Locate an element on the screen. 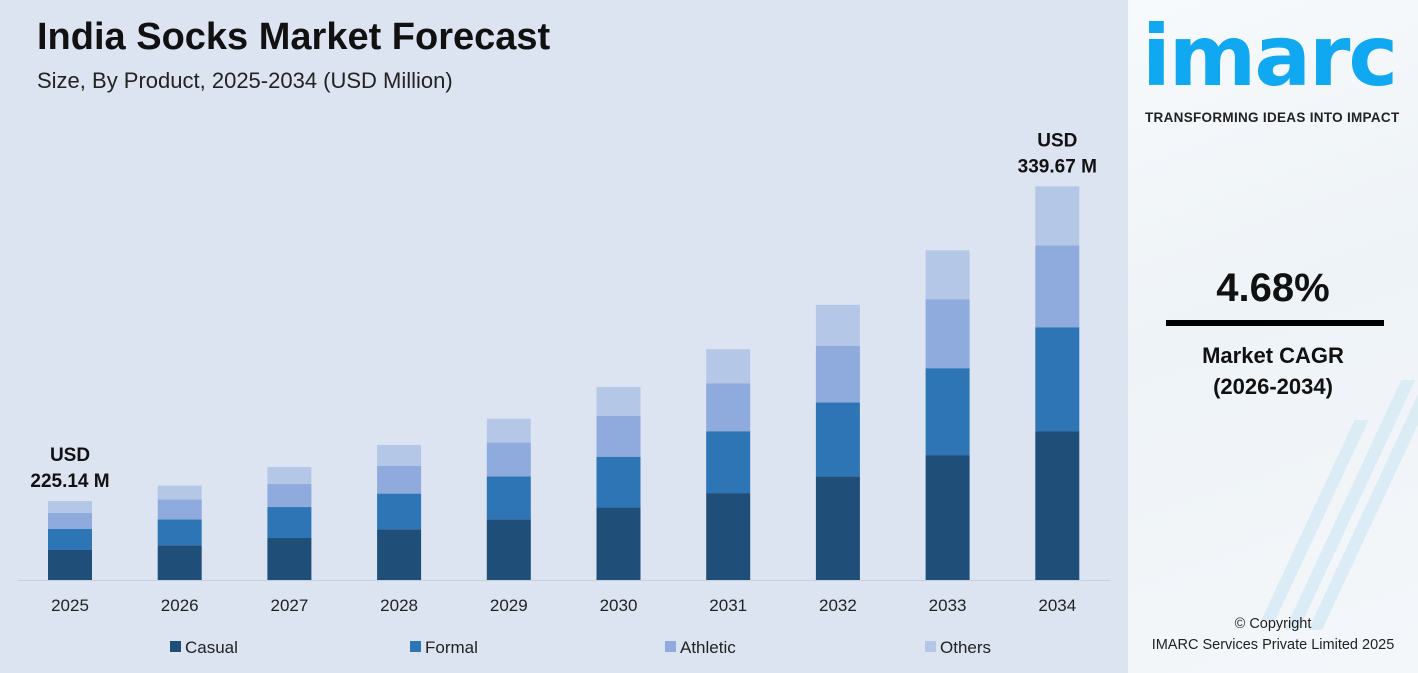 The height and width of the screenshot is (673, 1418). bar-casual-2032 is located at coordinates (837, 528).